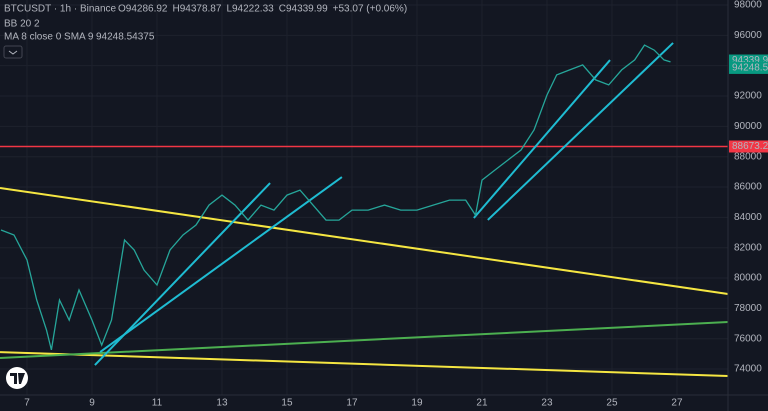 The width and height of the screenshot is (768, 411). I want to click on price-tag-label: 88673.27, so click(750, 146).